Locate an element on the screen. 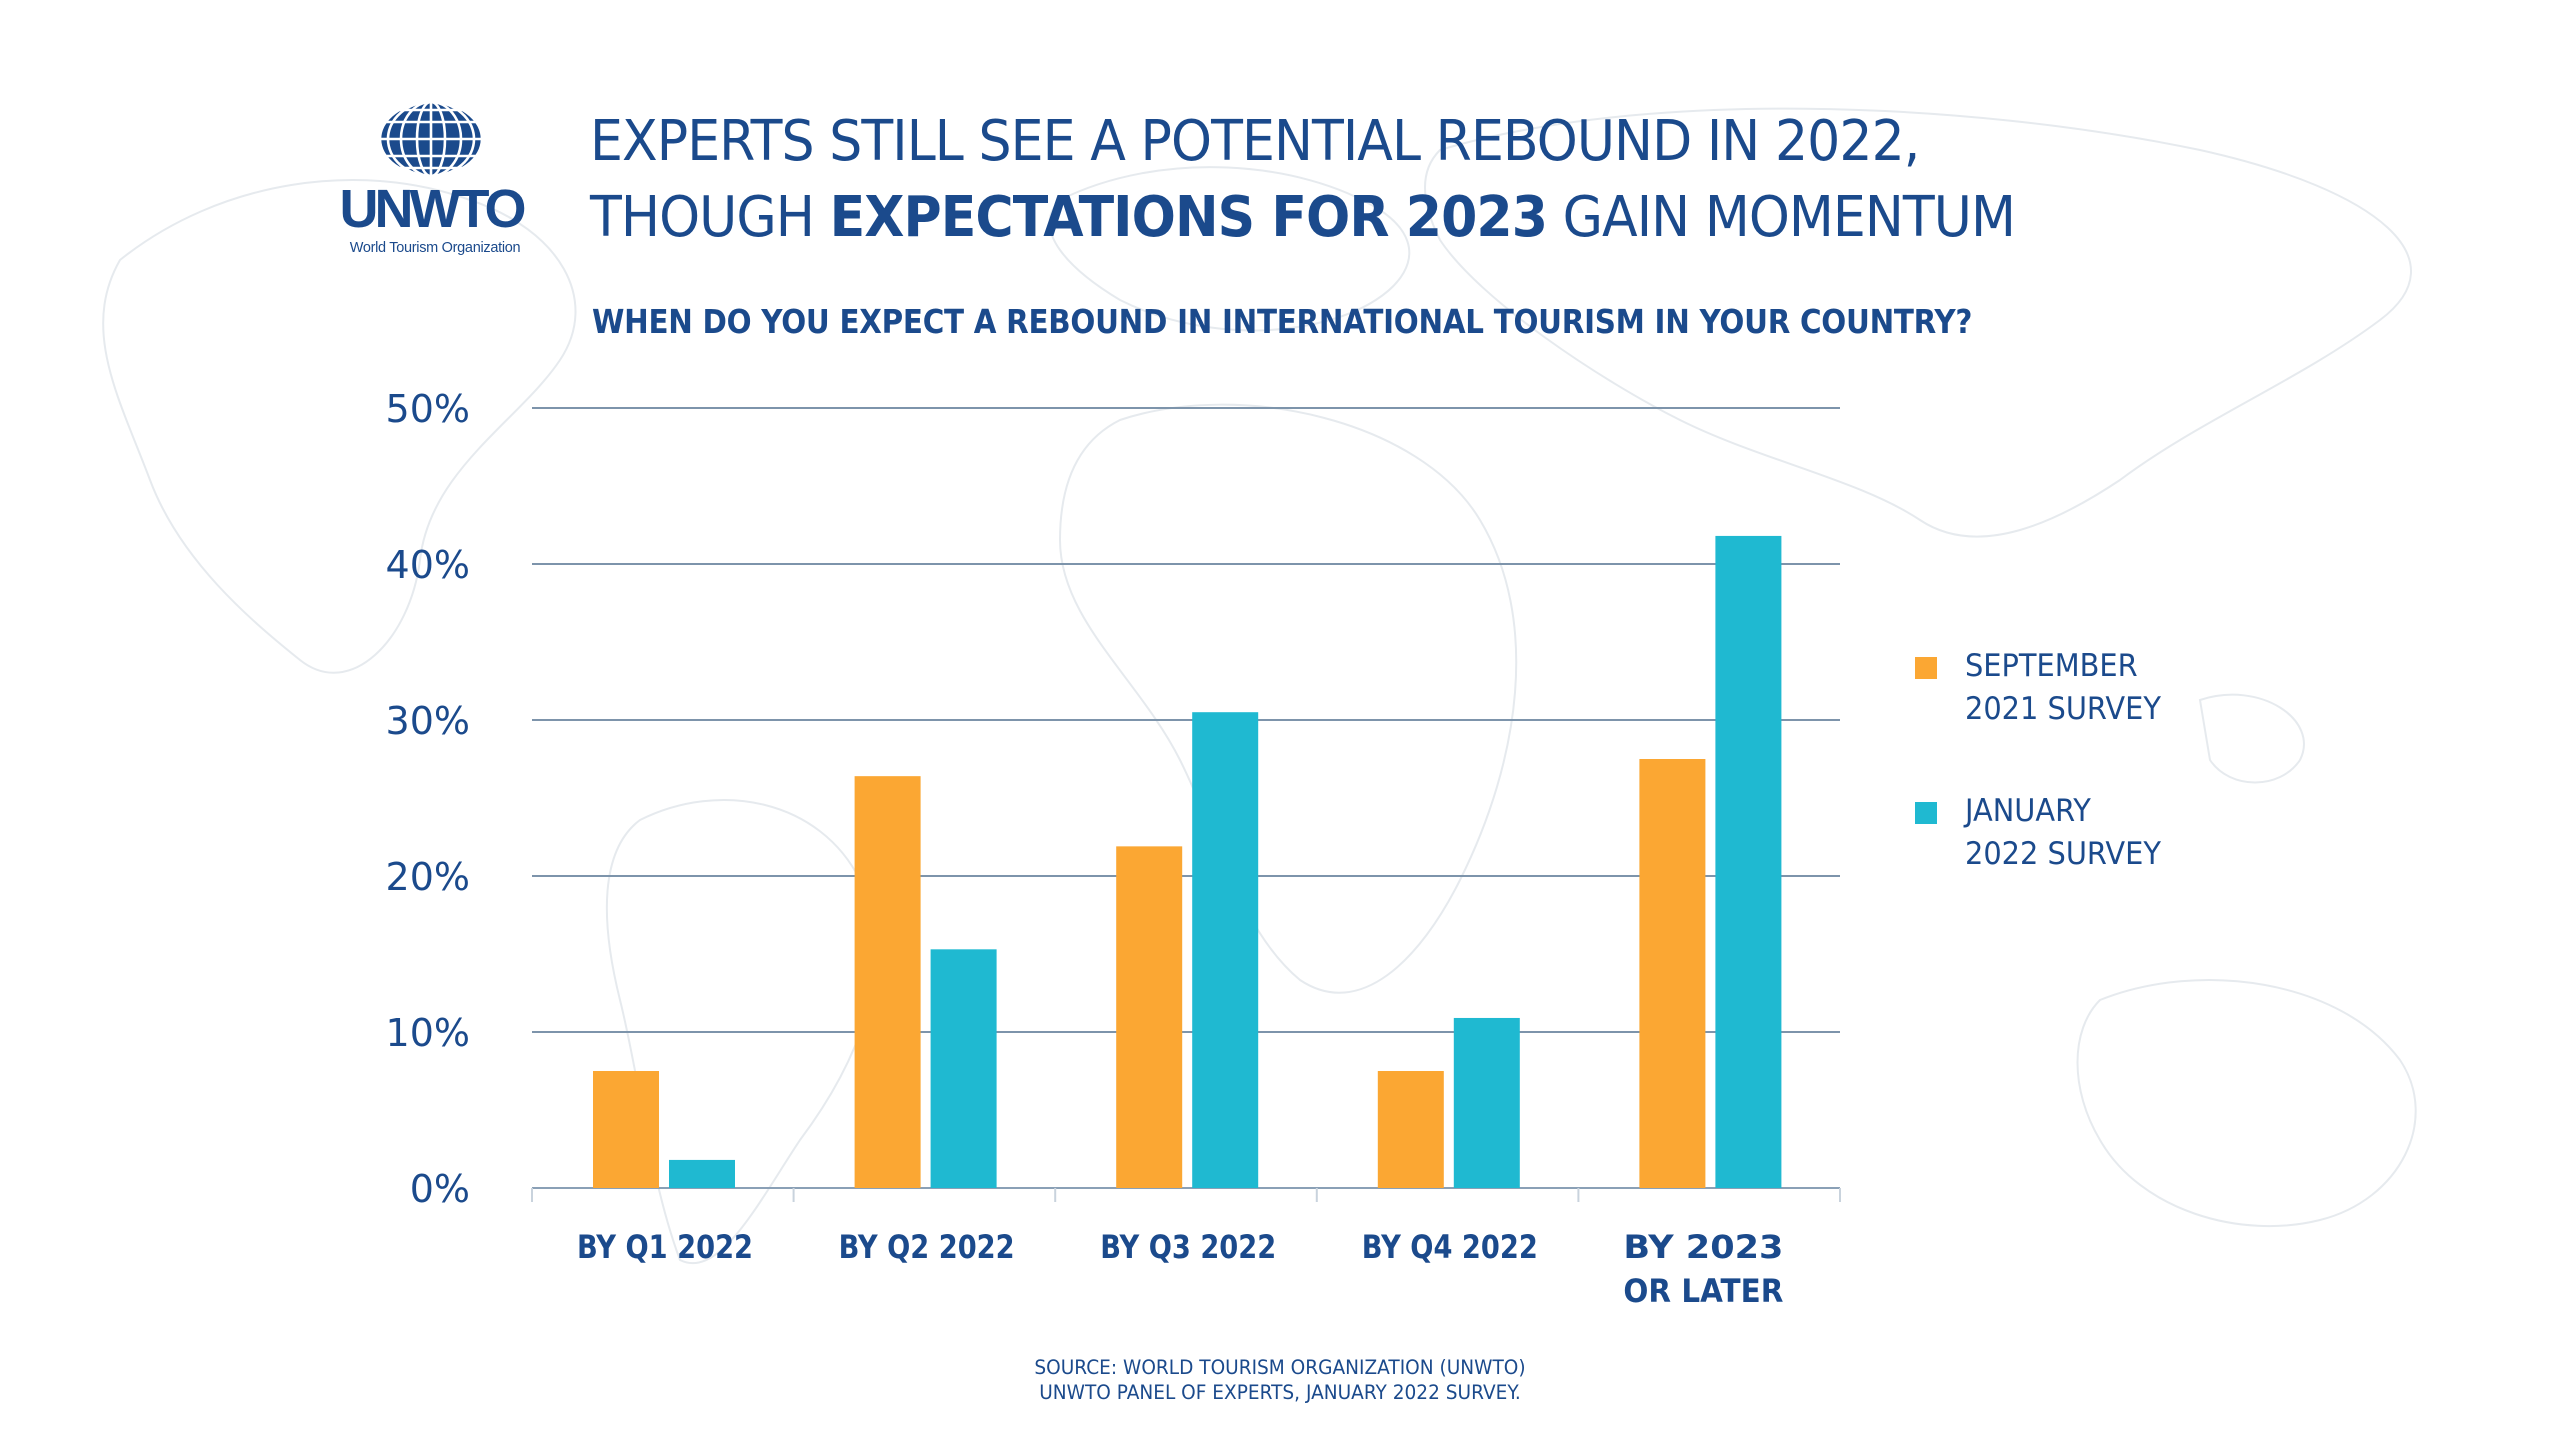 The image size is (2560, 1440). y-tick-label: 50% is located at coordinates (428, 409).